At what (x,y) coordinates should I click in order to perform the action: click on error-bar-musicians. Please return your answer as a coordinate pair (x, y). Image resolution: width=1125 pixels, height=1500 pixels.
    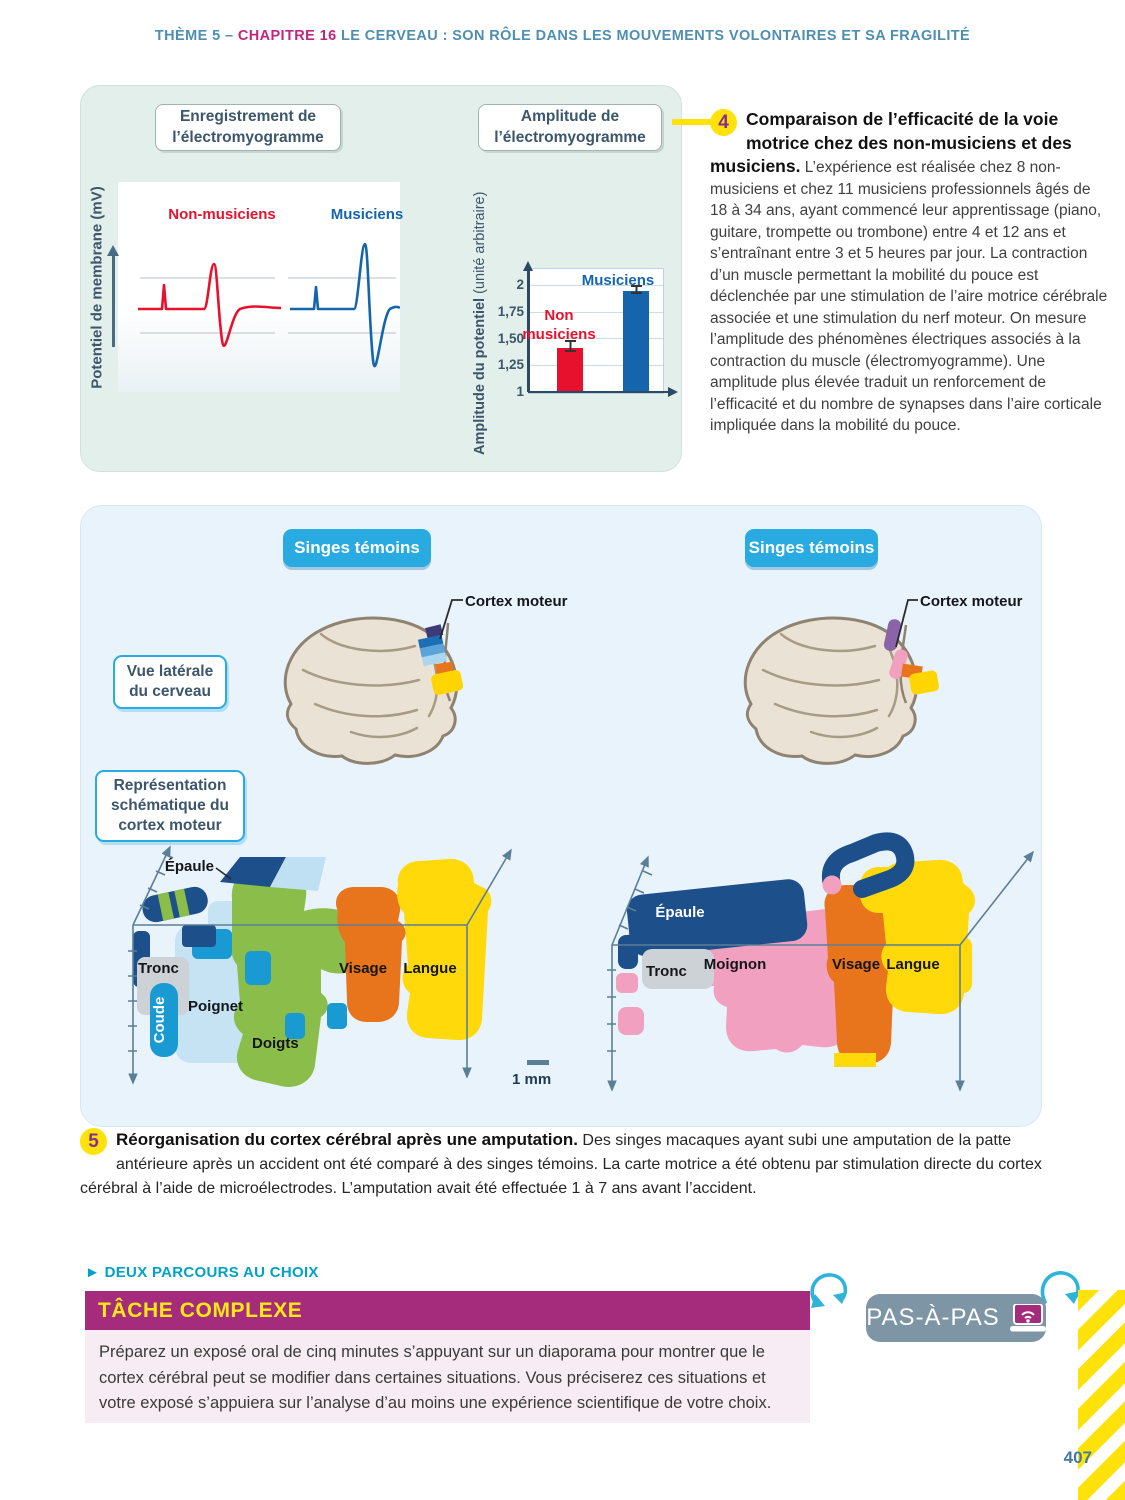
    Looking at the image, I should click on (636, 289).